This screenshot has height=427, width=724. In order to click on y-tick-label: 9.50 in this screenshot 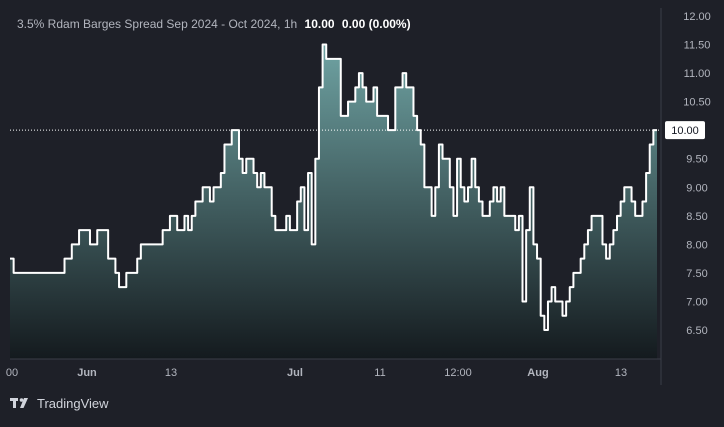, I will do `click(696, 160)`.